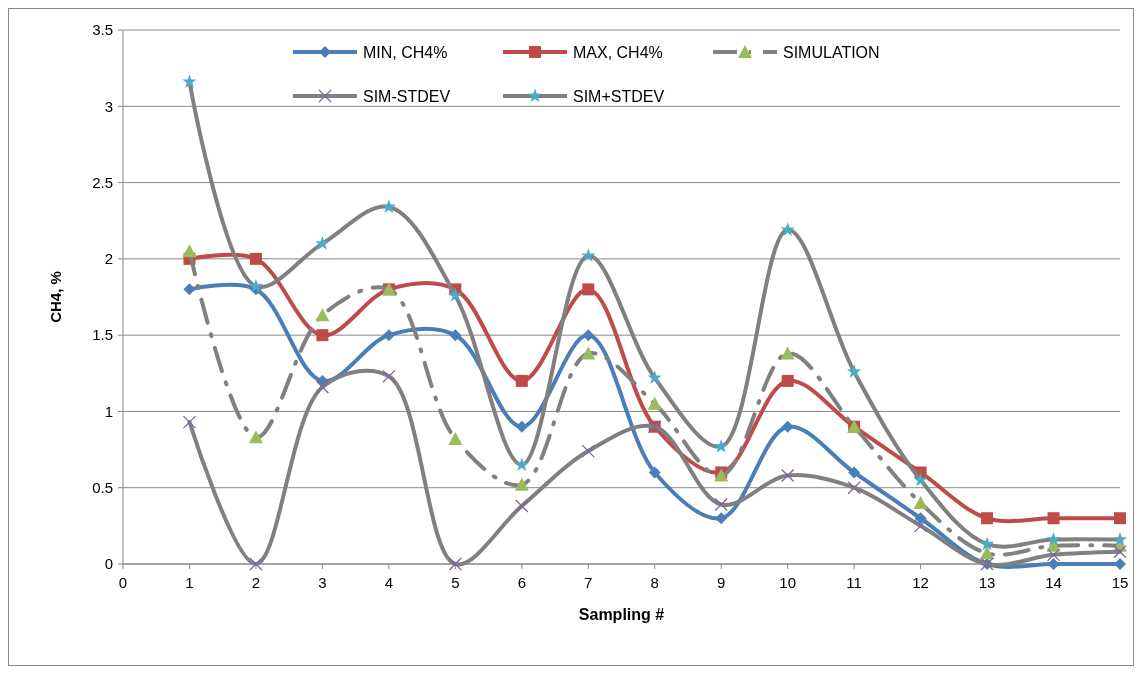 This screenshot has width=1142, height=674. What do you see at coordinates (1120, 582) in the screenshot?
I see `x-tick-label: 15` at bounding box center [1120, 582].